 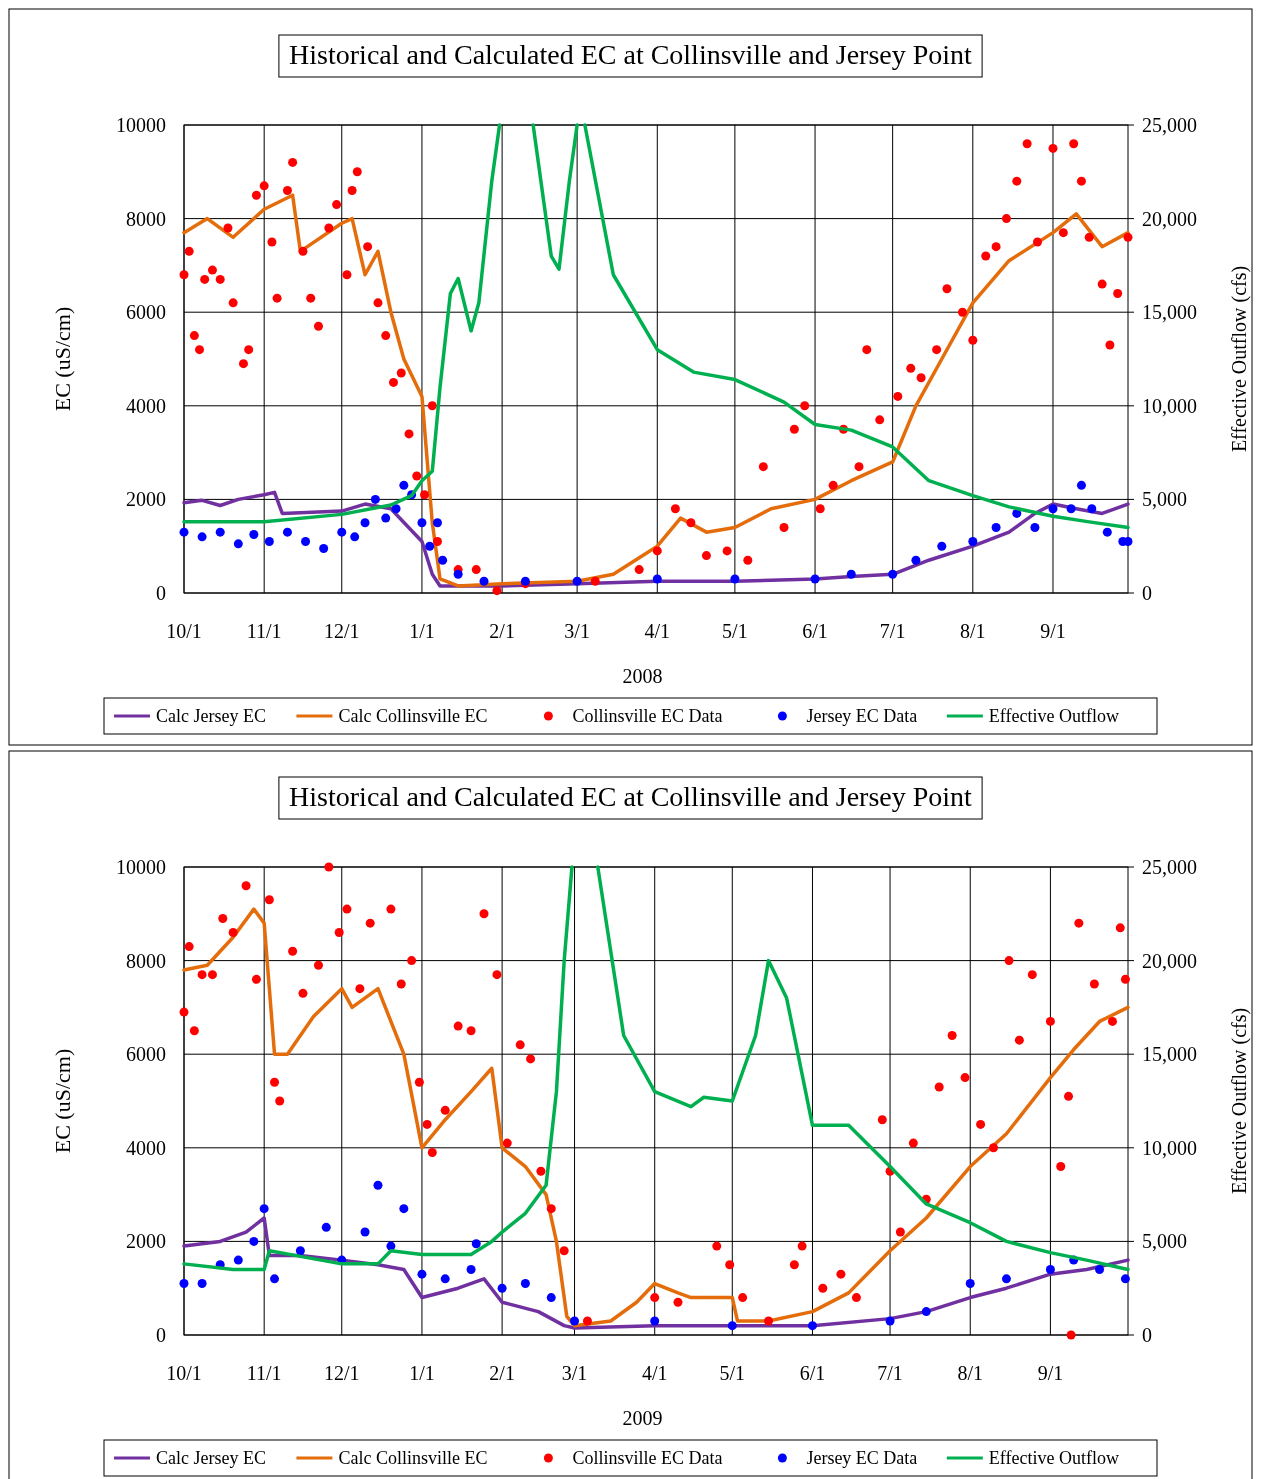 What do you see at coordinates (1147, 593) in the screenshot?
I see `y2-tick-label: 0` at bounding box center [1147, 593].